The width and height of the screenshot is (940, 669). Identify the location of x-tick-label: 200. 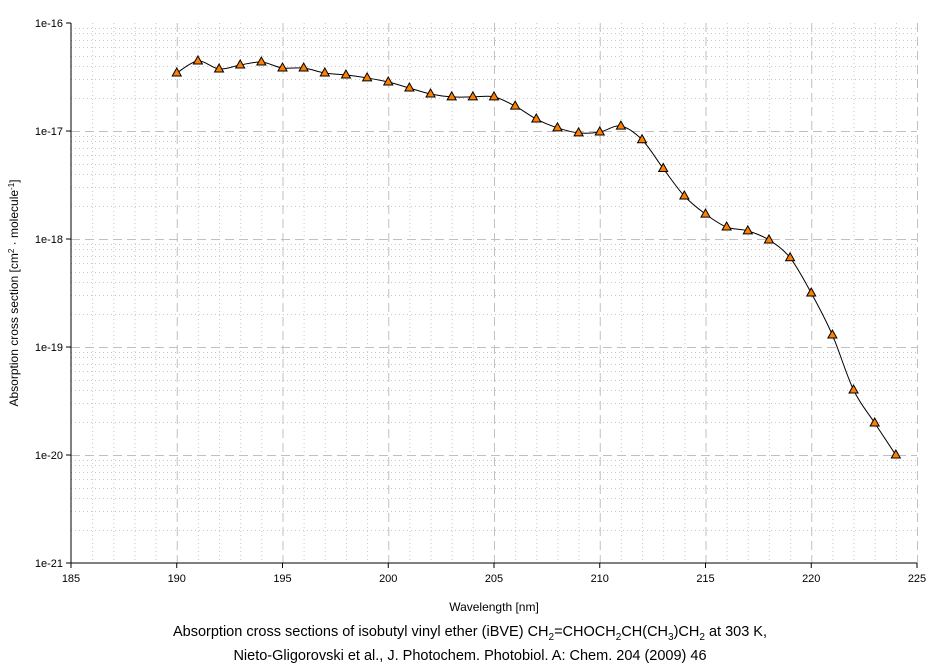
(388, 579).